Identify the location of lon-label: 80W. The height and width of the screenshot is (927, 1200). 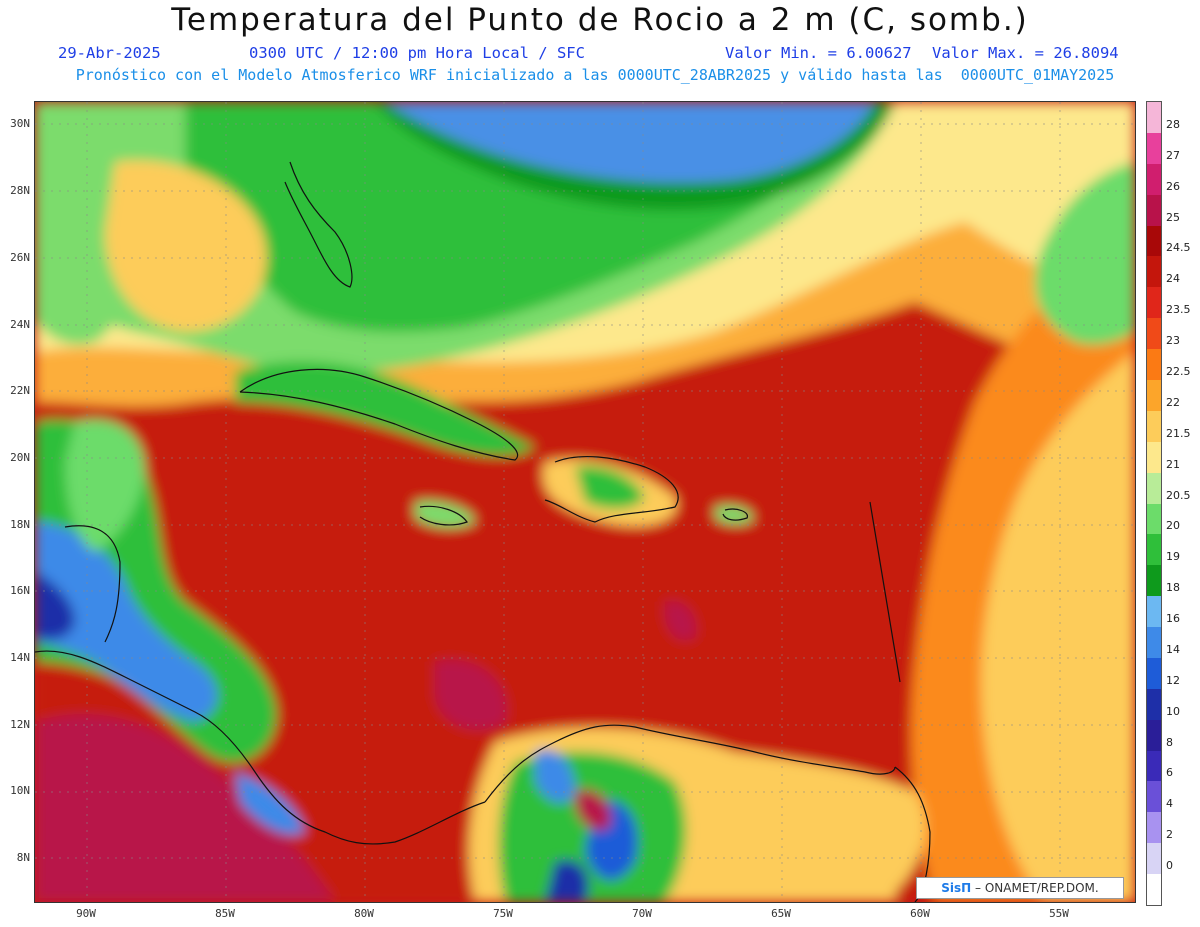
(364, 913).